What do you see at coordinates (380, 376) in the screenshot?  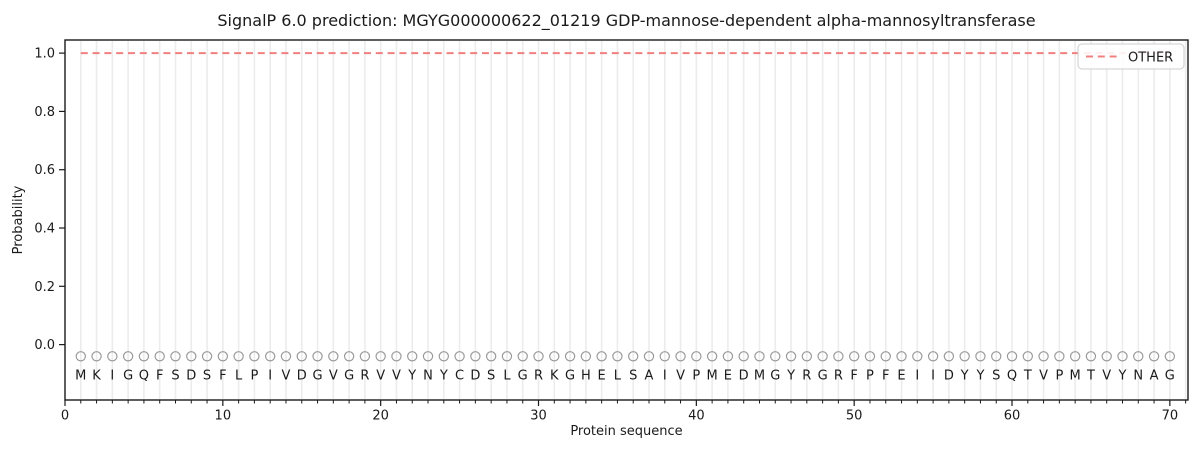 I see `residue-letter: V` at bounding box center [380, 376].